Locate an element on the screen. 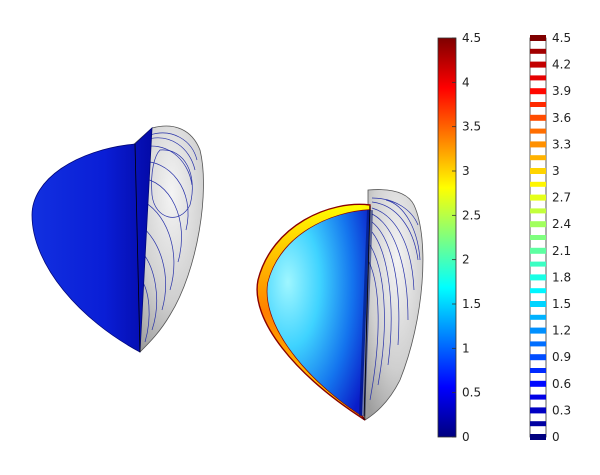  colorbar-contour-tick-label: 2.4 is located at coordinates (561, 224).